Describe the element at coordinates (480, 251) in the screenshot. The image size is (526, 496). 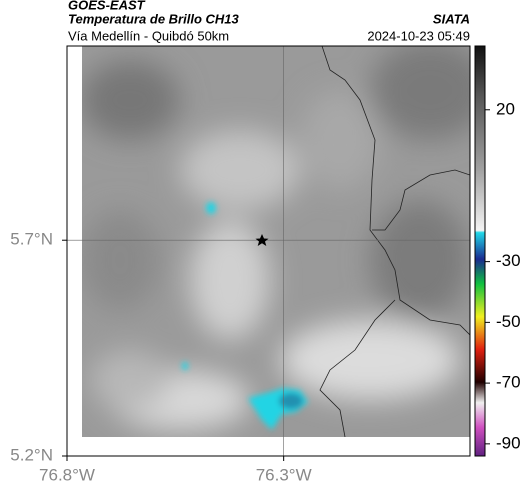
I see `colorbar` at that location.